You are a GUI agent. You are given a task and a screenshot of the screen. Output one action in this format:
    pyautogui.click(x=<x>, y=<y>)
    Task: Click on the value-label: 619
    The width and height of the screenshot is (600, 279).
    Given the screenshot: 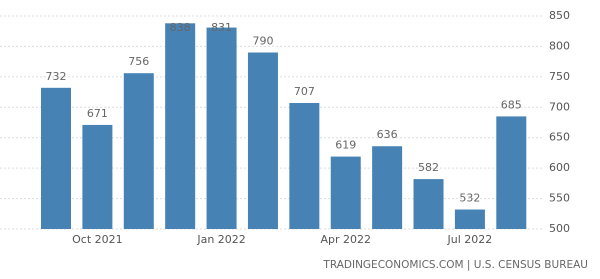 What is the action you would take?
    pyautogui.click(x=345, y=145)
    